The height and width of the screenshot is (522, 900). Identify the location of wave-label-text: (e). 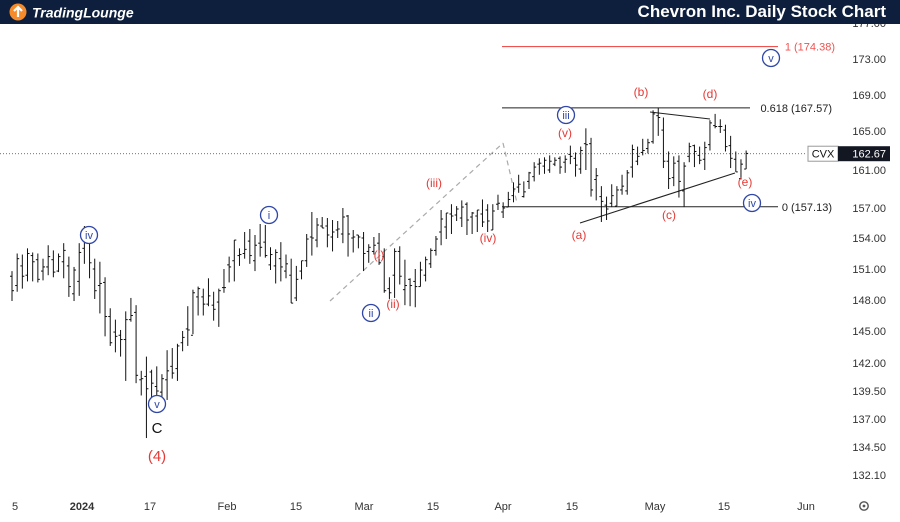
(745, 182).